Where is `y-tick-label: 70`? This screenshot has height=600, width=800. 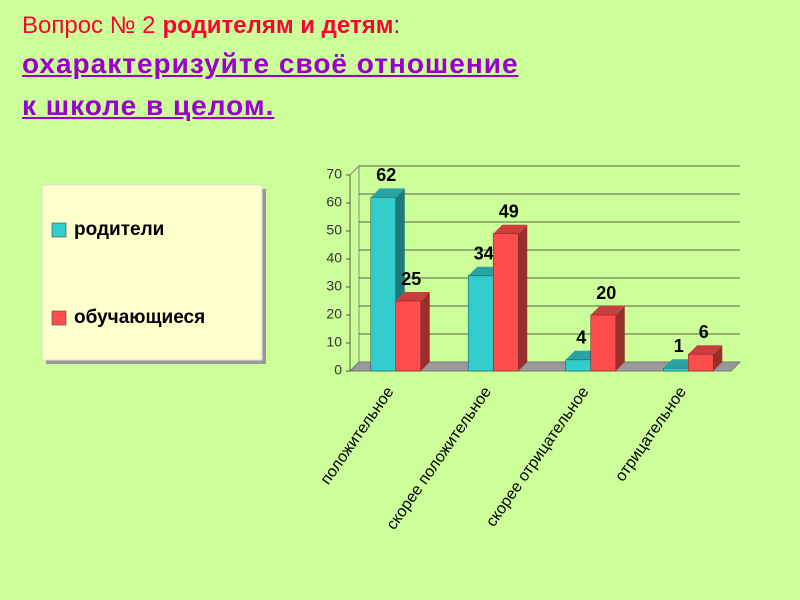
y-tick-label: 70 is located at coordinates (334, 174).